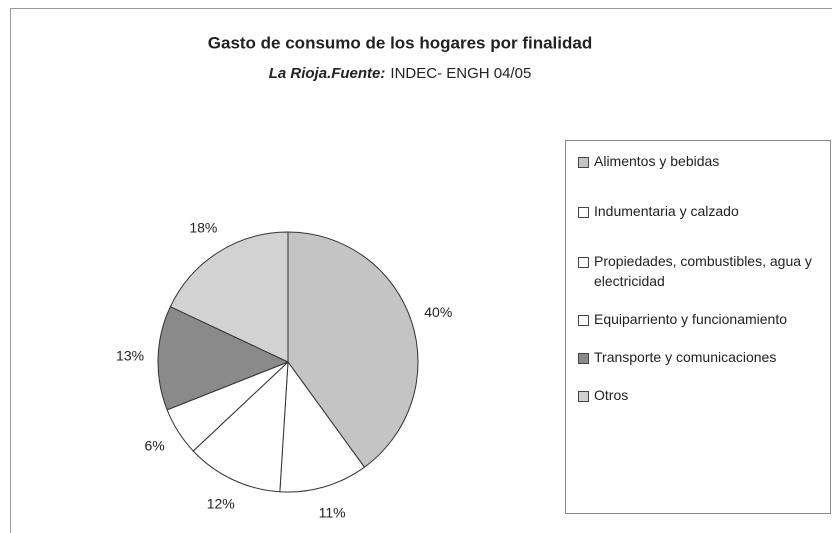 The width and height of the screenshot is (832, 533). I want to click on legend-item: Indumentaria y calzado, so click(700, 211).